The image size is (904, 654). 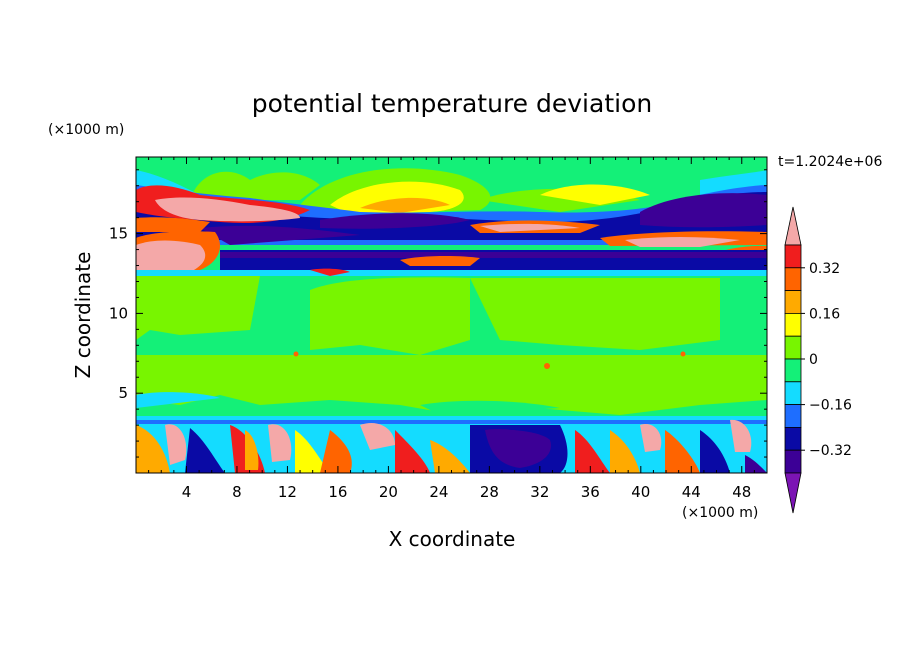 I want to click on y-unit-label: (×1000 m), so click(x=86, y=130).